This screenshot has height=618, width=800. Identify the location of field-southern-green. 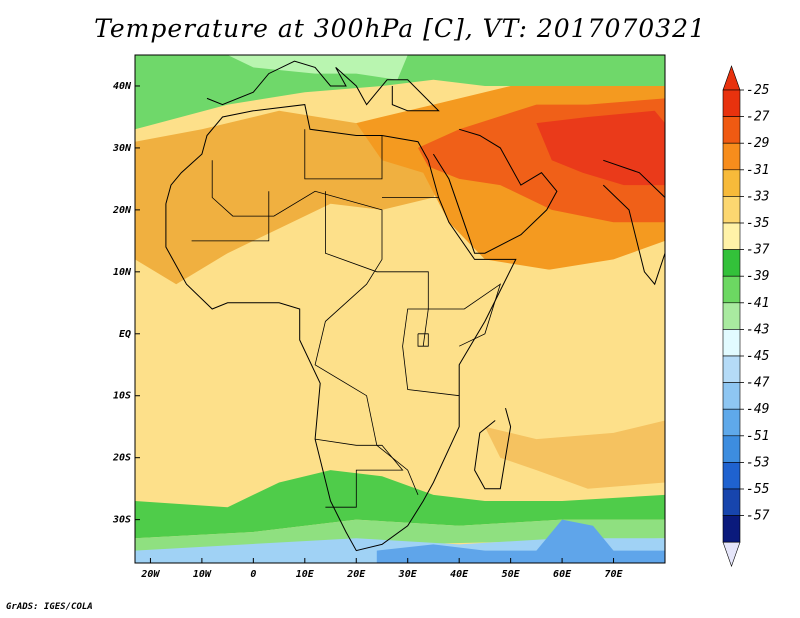
(400, 504).